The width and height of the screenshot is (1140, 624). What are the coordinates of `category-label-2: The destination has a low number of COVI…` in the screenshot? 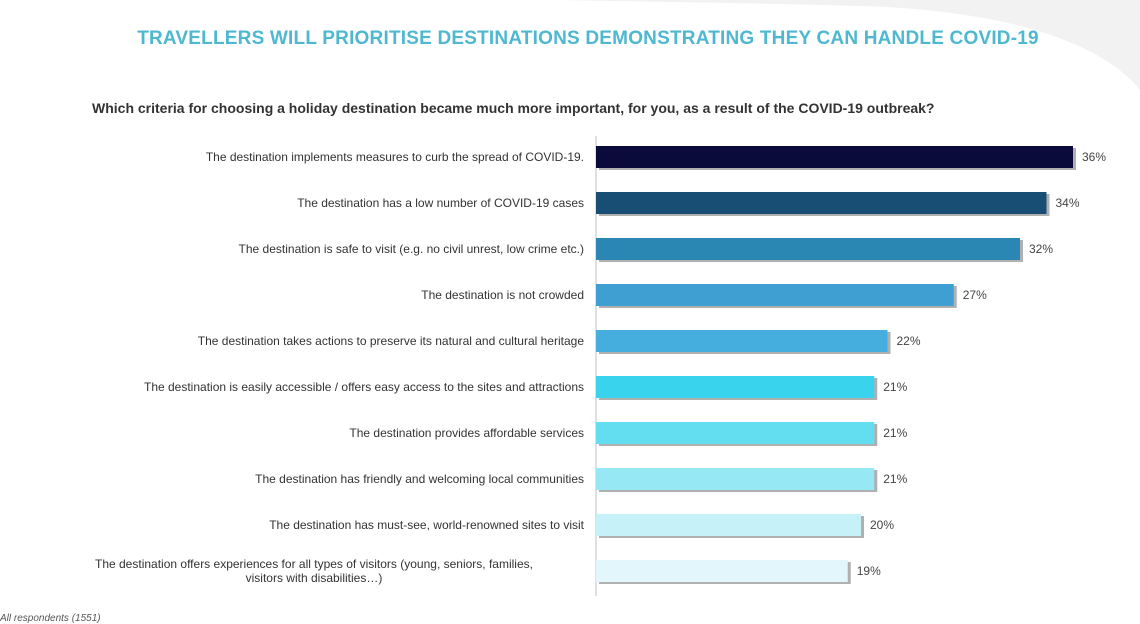 It's located at (440, 203).